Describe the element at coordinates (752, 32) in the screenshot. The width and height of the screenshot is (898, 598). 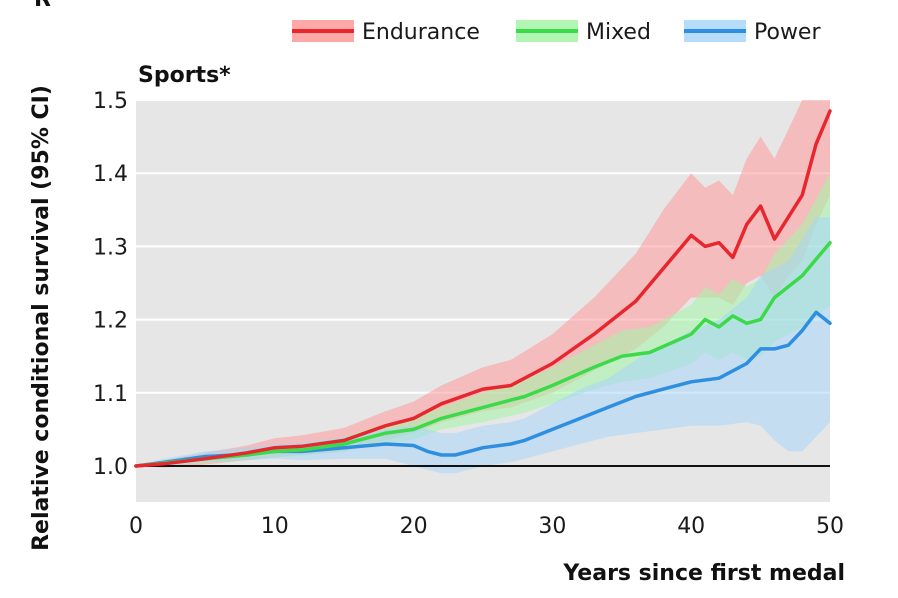
I see `legend-item-power: Power` at that location.